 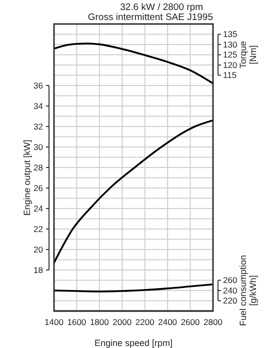 What do you see at coordinates (39, 208) in the screenshot?
I see `y-tick-label: 24` at bounding box center [39, 208].